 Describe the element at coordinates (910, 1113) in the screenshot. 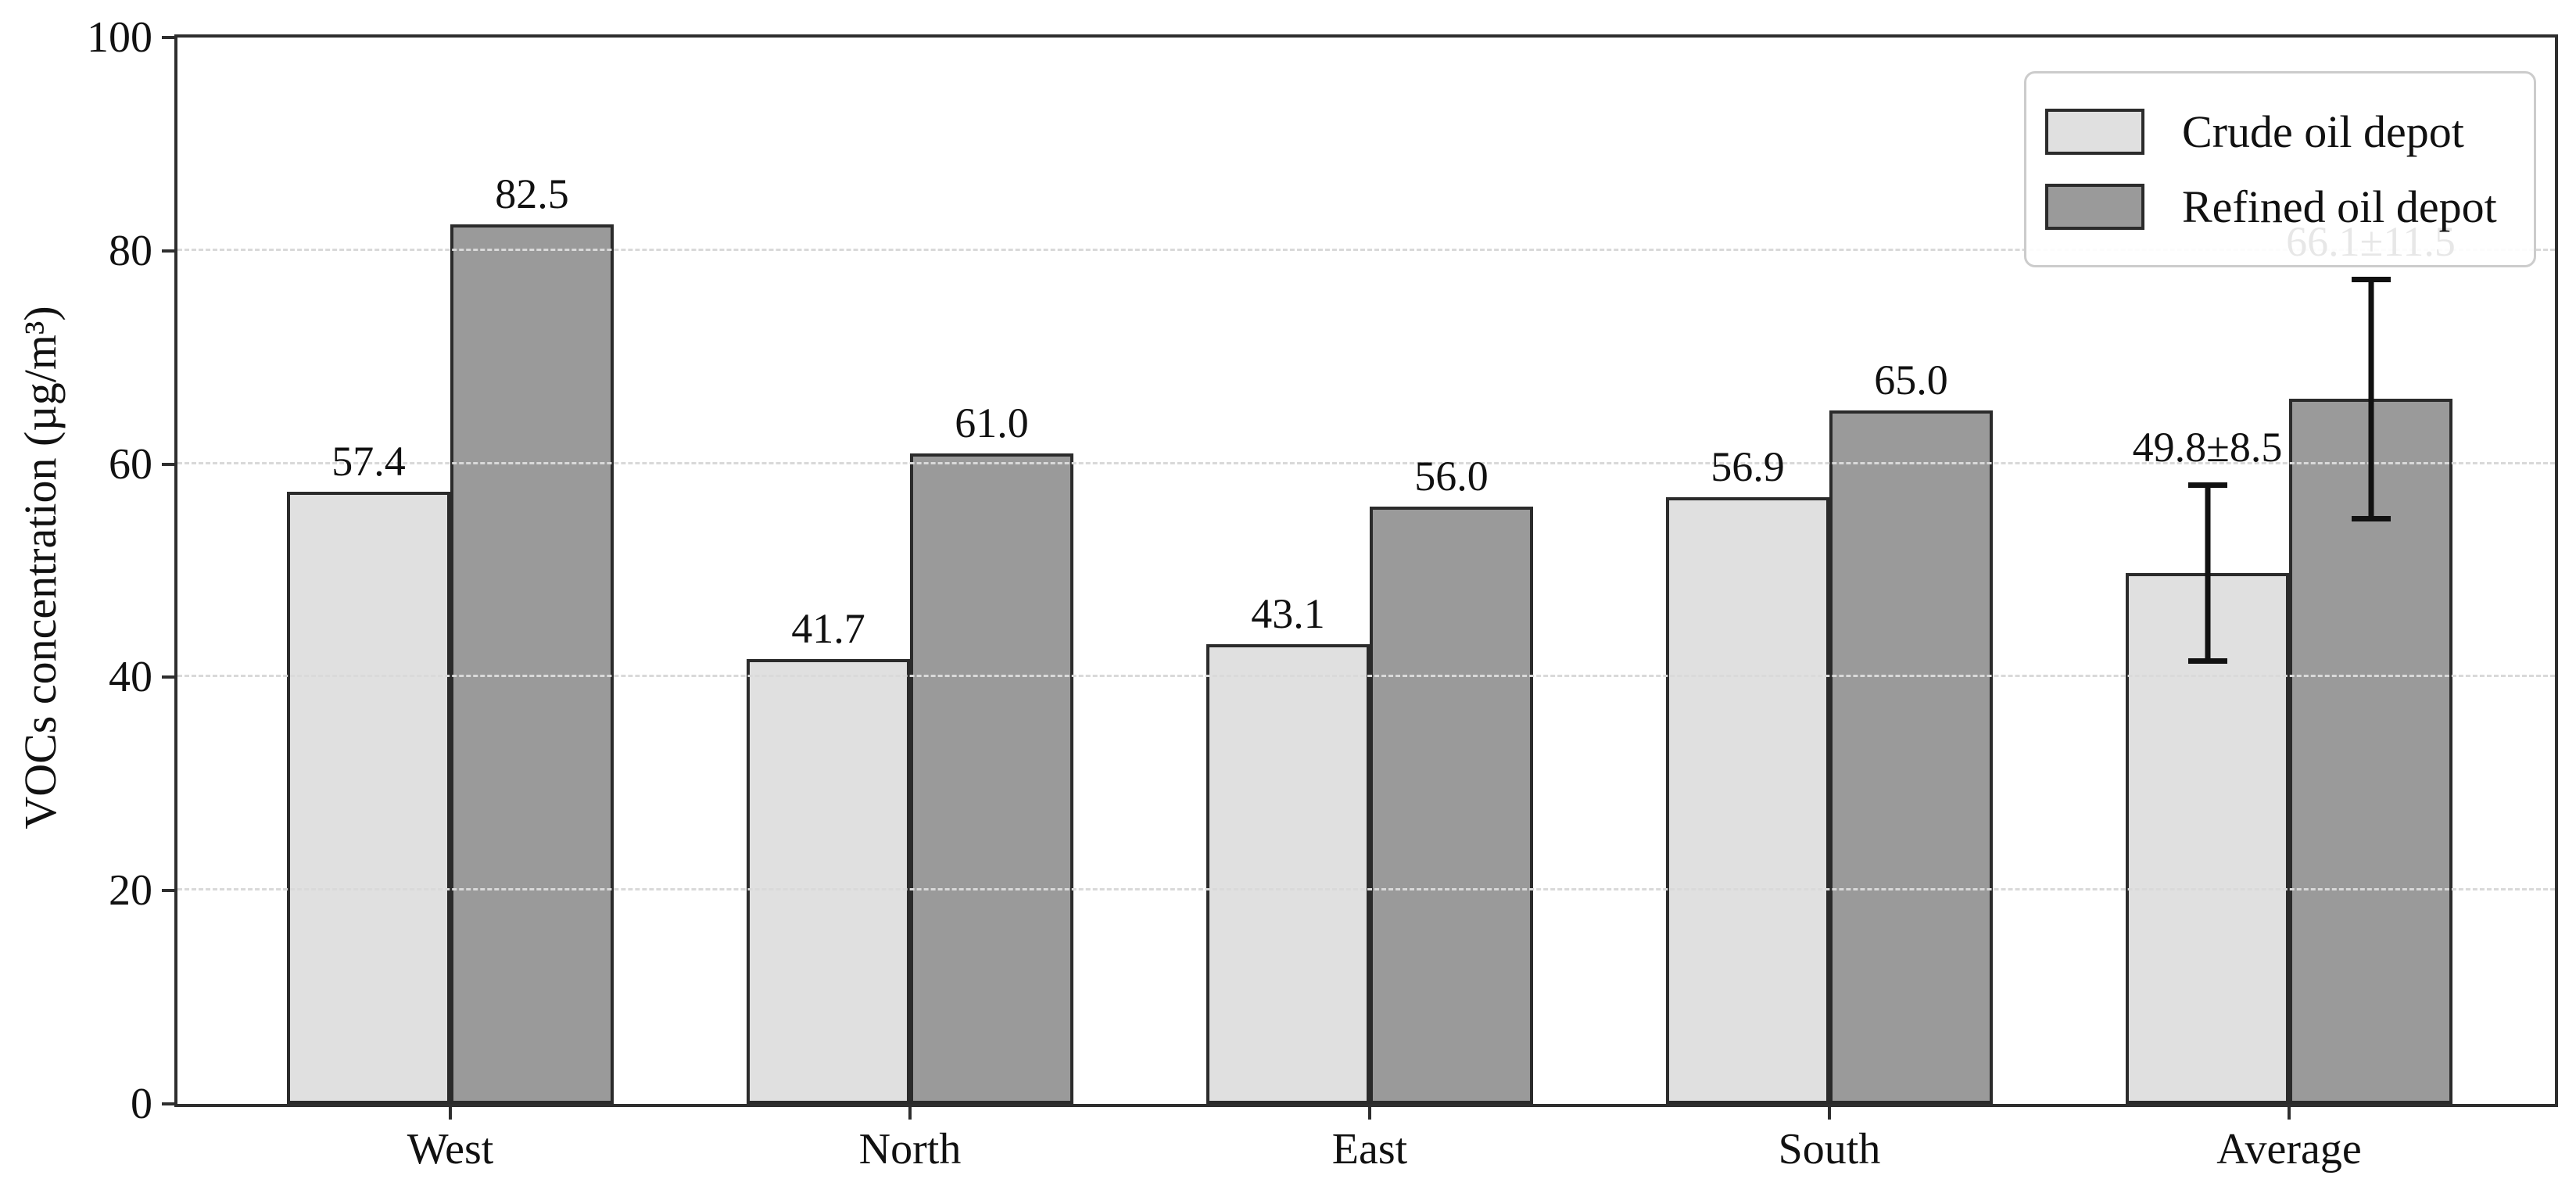

I see `x-tick-mark-north` at that location.